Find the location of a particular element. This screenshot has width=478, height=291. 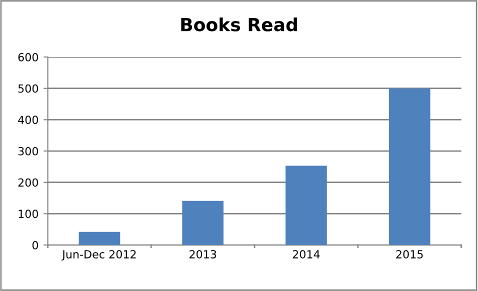

y-tick-label: 100 is located at coordinates (28, 214).